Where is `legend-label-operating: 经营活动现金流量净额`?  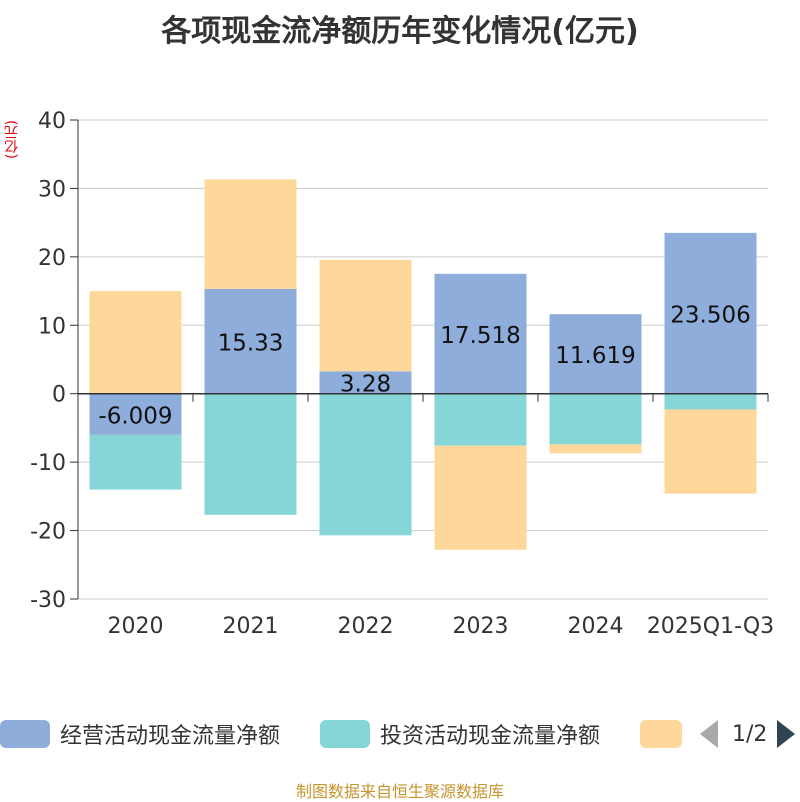
legend-label-operating: 经营活动现金流量净额 is located at coordinates (170, 736).